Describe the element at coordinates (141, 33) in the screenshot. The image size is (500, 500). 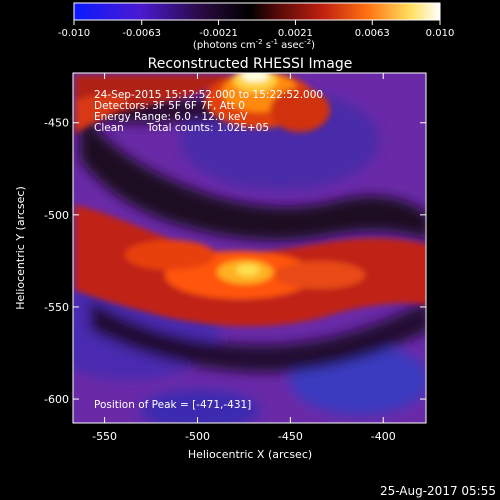
I see `colorbar-tick-label: -0.0063` at that location.